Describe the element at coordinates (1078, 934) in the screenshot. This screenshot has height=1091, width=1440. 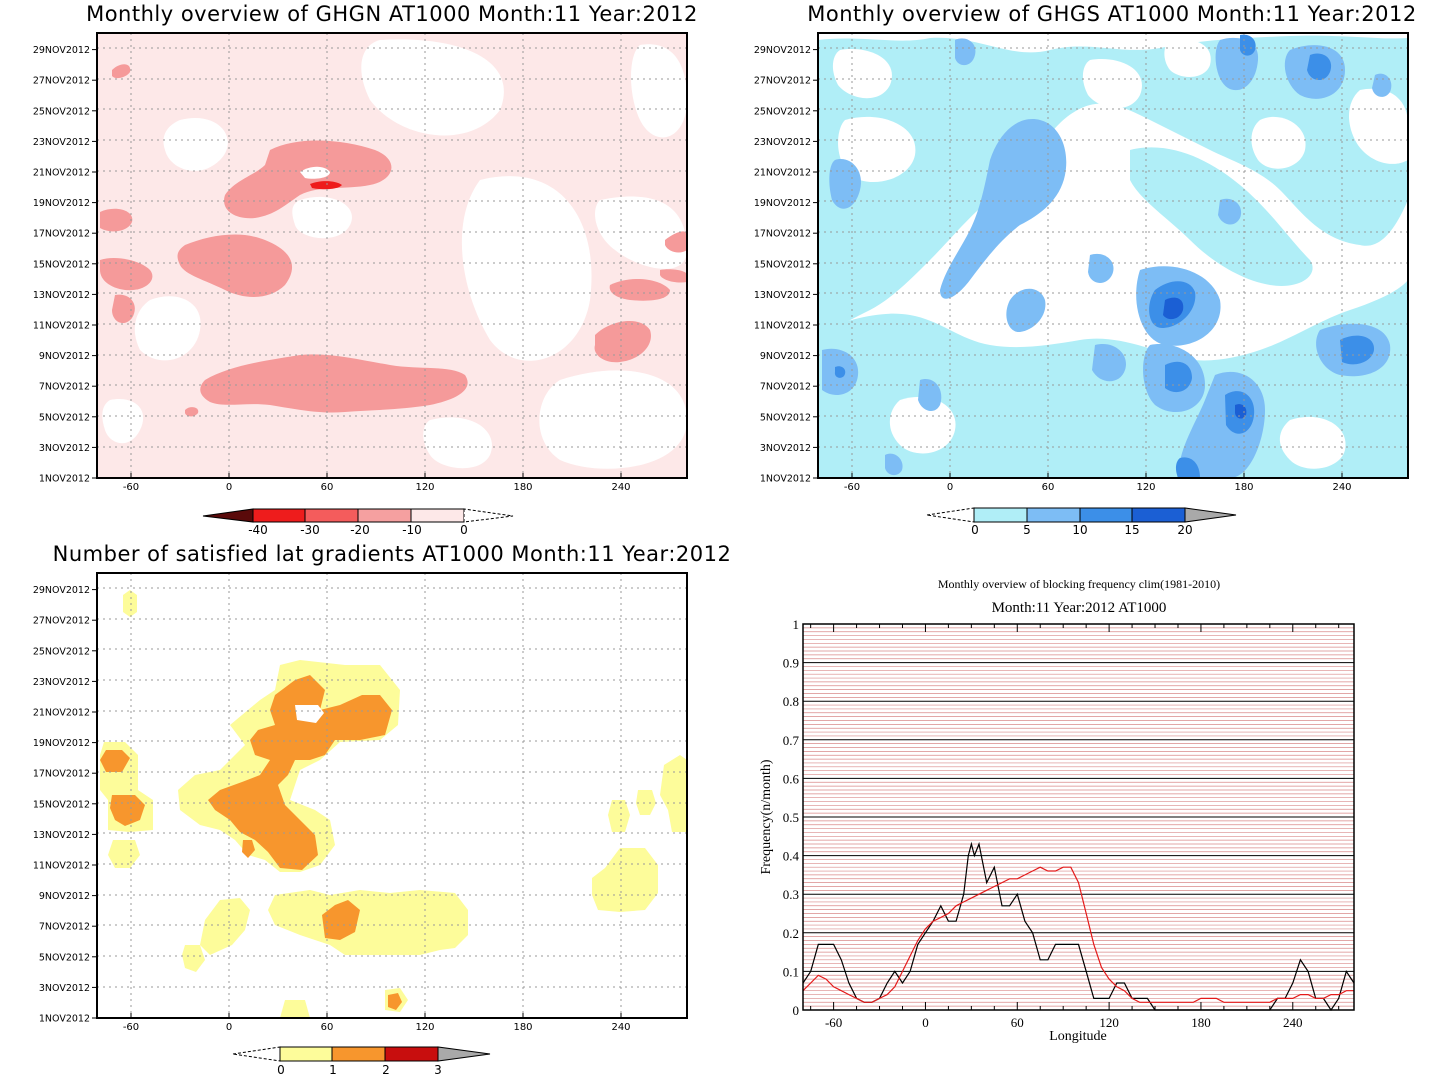
I see `series-line-red` at that location.